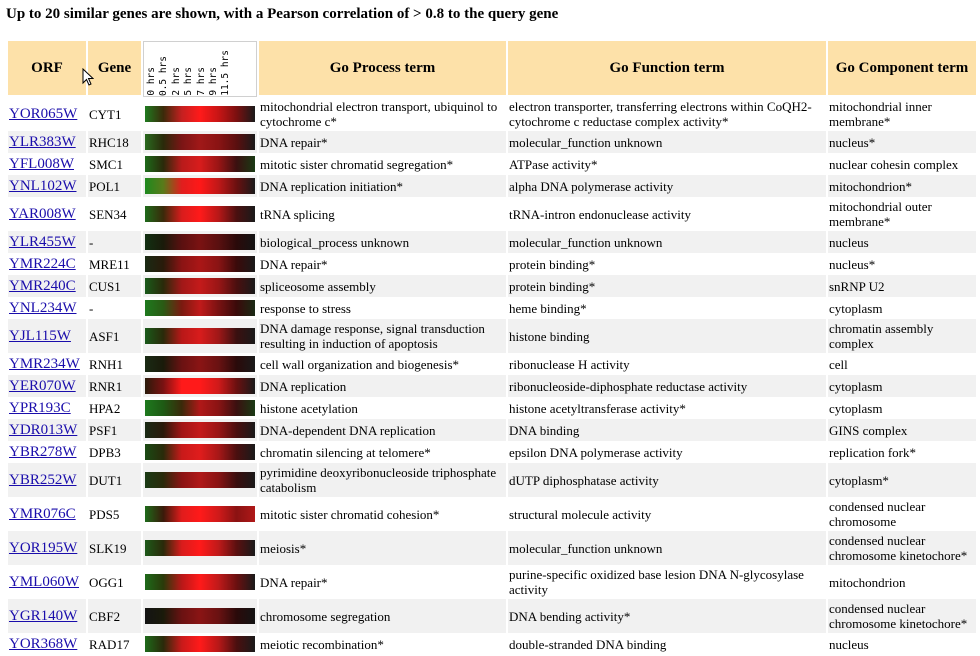 This screenshot has width=980, height=656. What do you see at coordinates (40, 408) in the screenshot?
I see `orf-link: YPR193C` at bounding box center [40, 408].